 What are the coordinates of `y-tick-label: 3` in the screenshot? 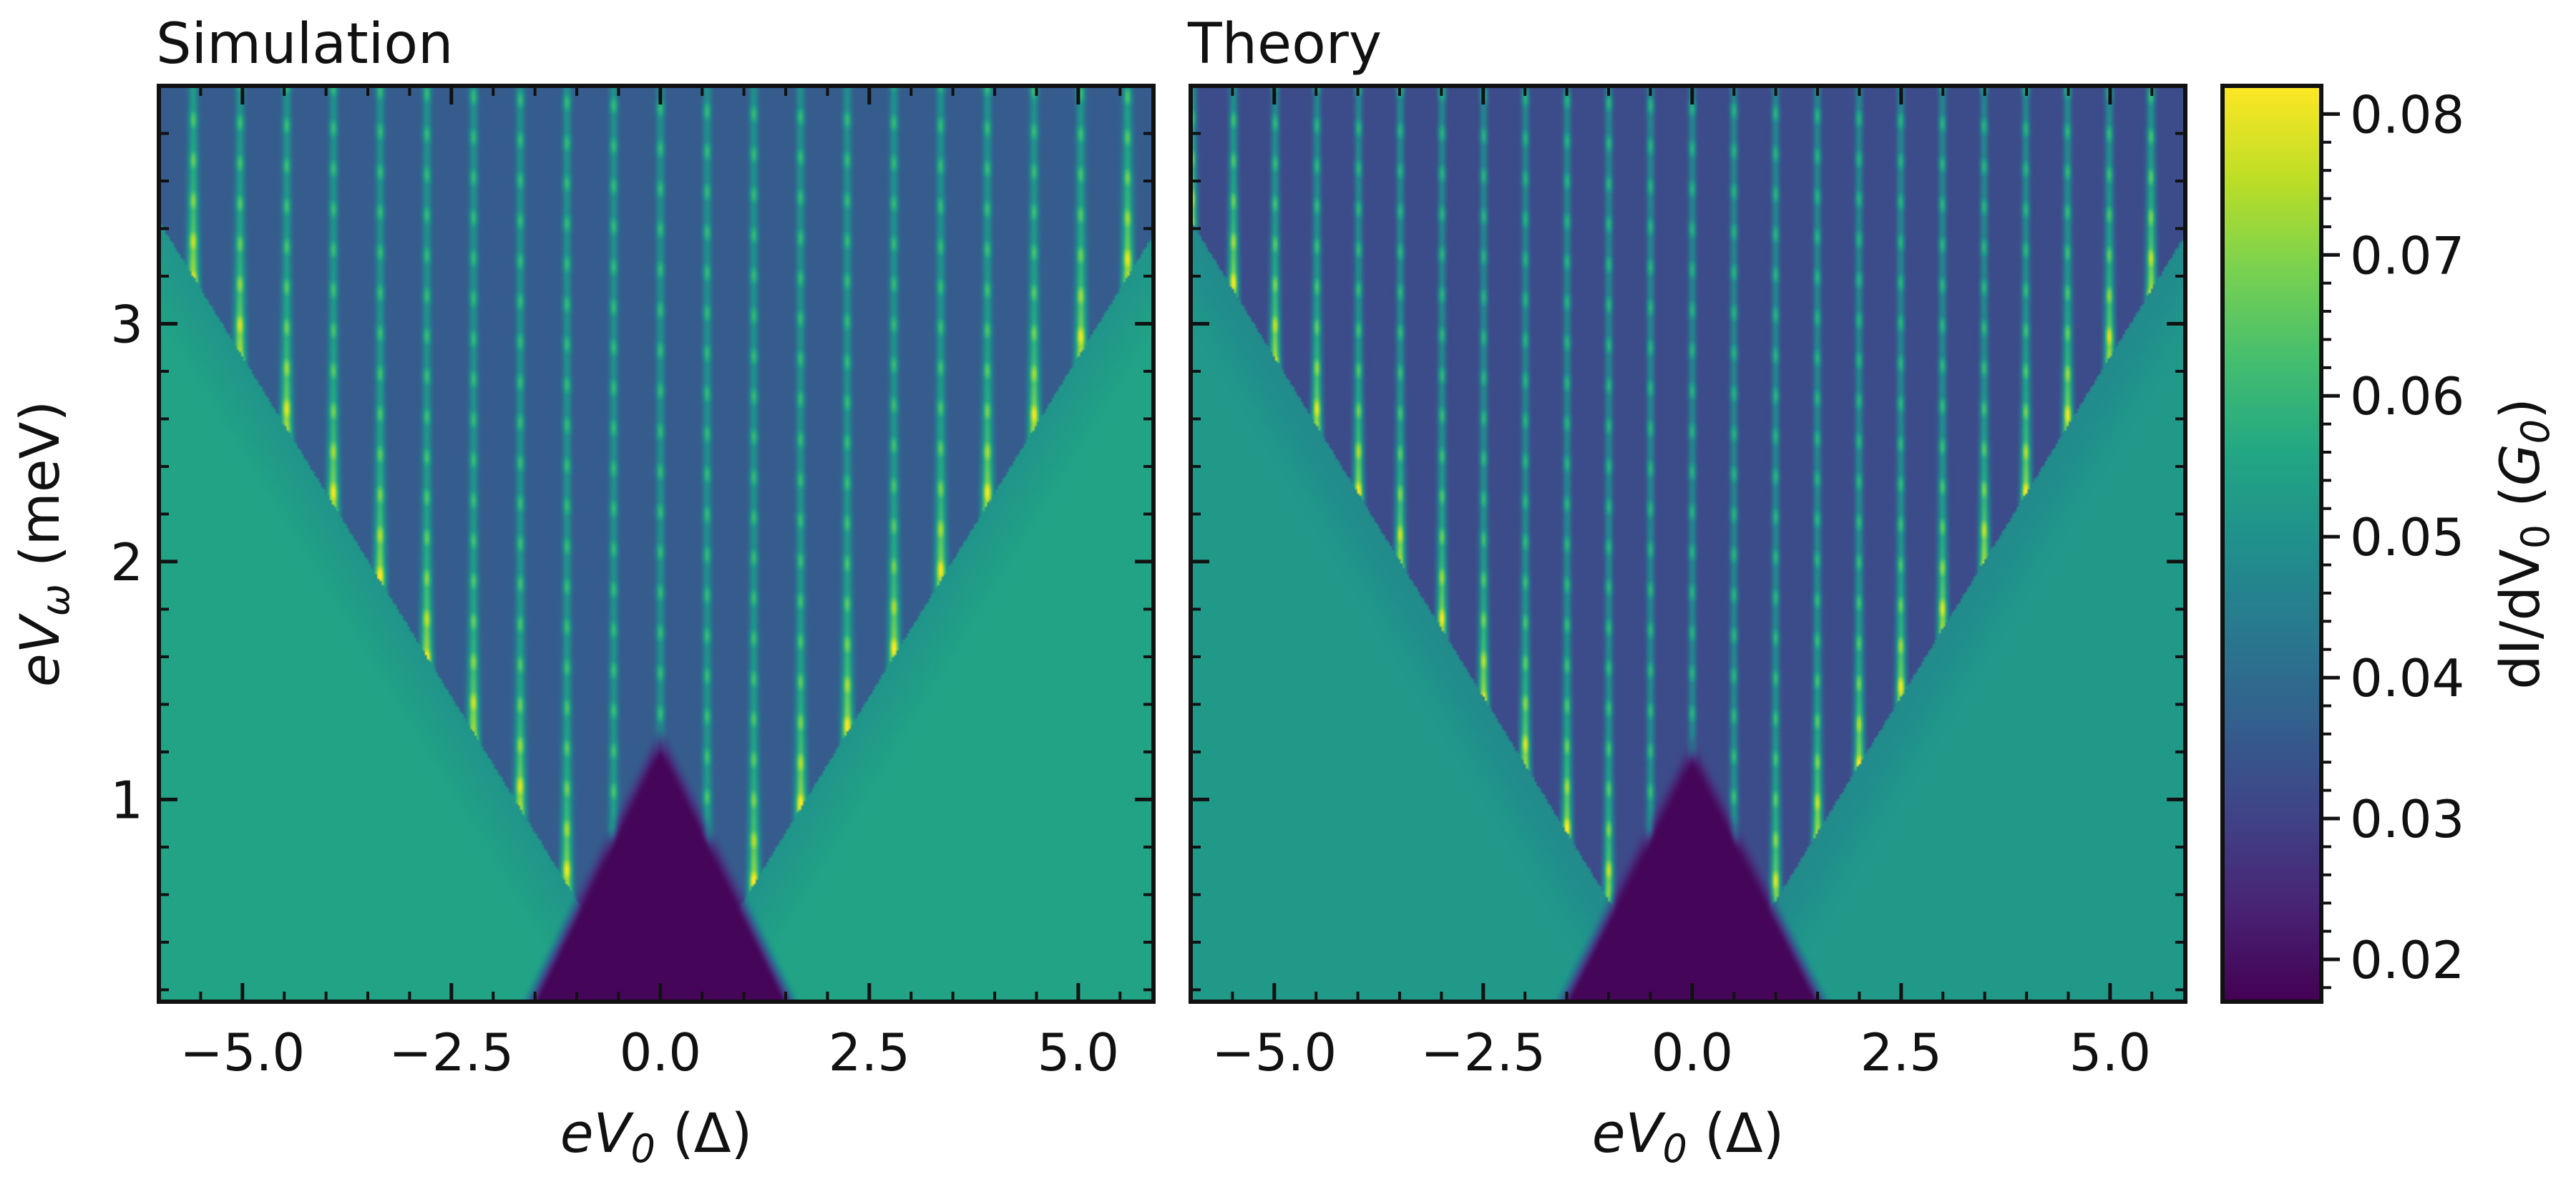 It's located at (126, 324).